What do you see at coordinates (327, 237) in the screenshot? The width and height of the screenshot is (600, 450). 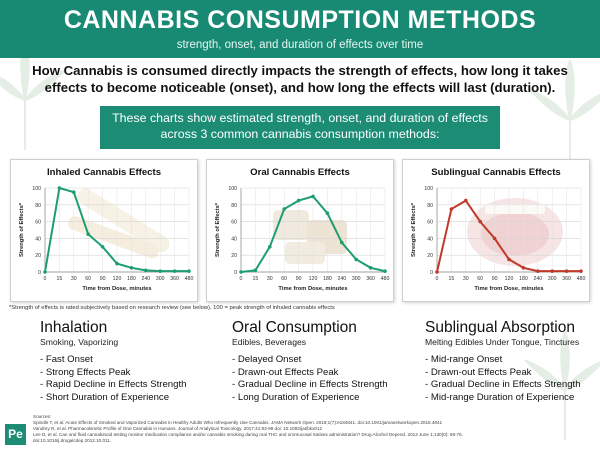 I see `edible-shape` at bounding box center [327, 237].